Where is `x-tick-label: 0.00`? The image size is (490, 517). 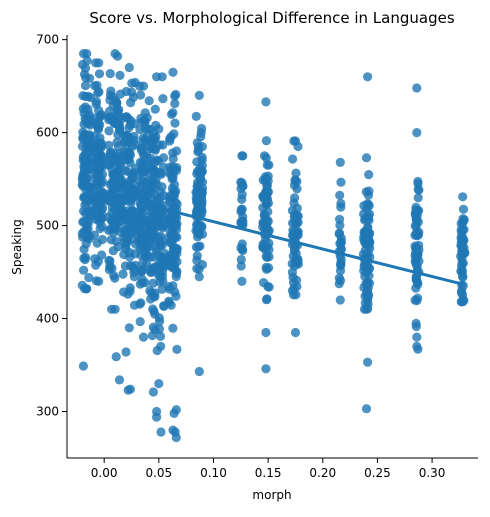
x-tick-label: 0.00 is located at coordinates (104, 473).